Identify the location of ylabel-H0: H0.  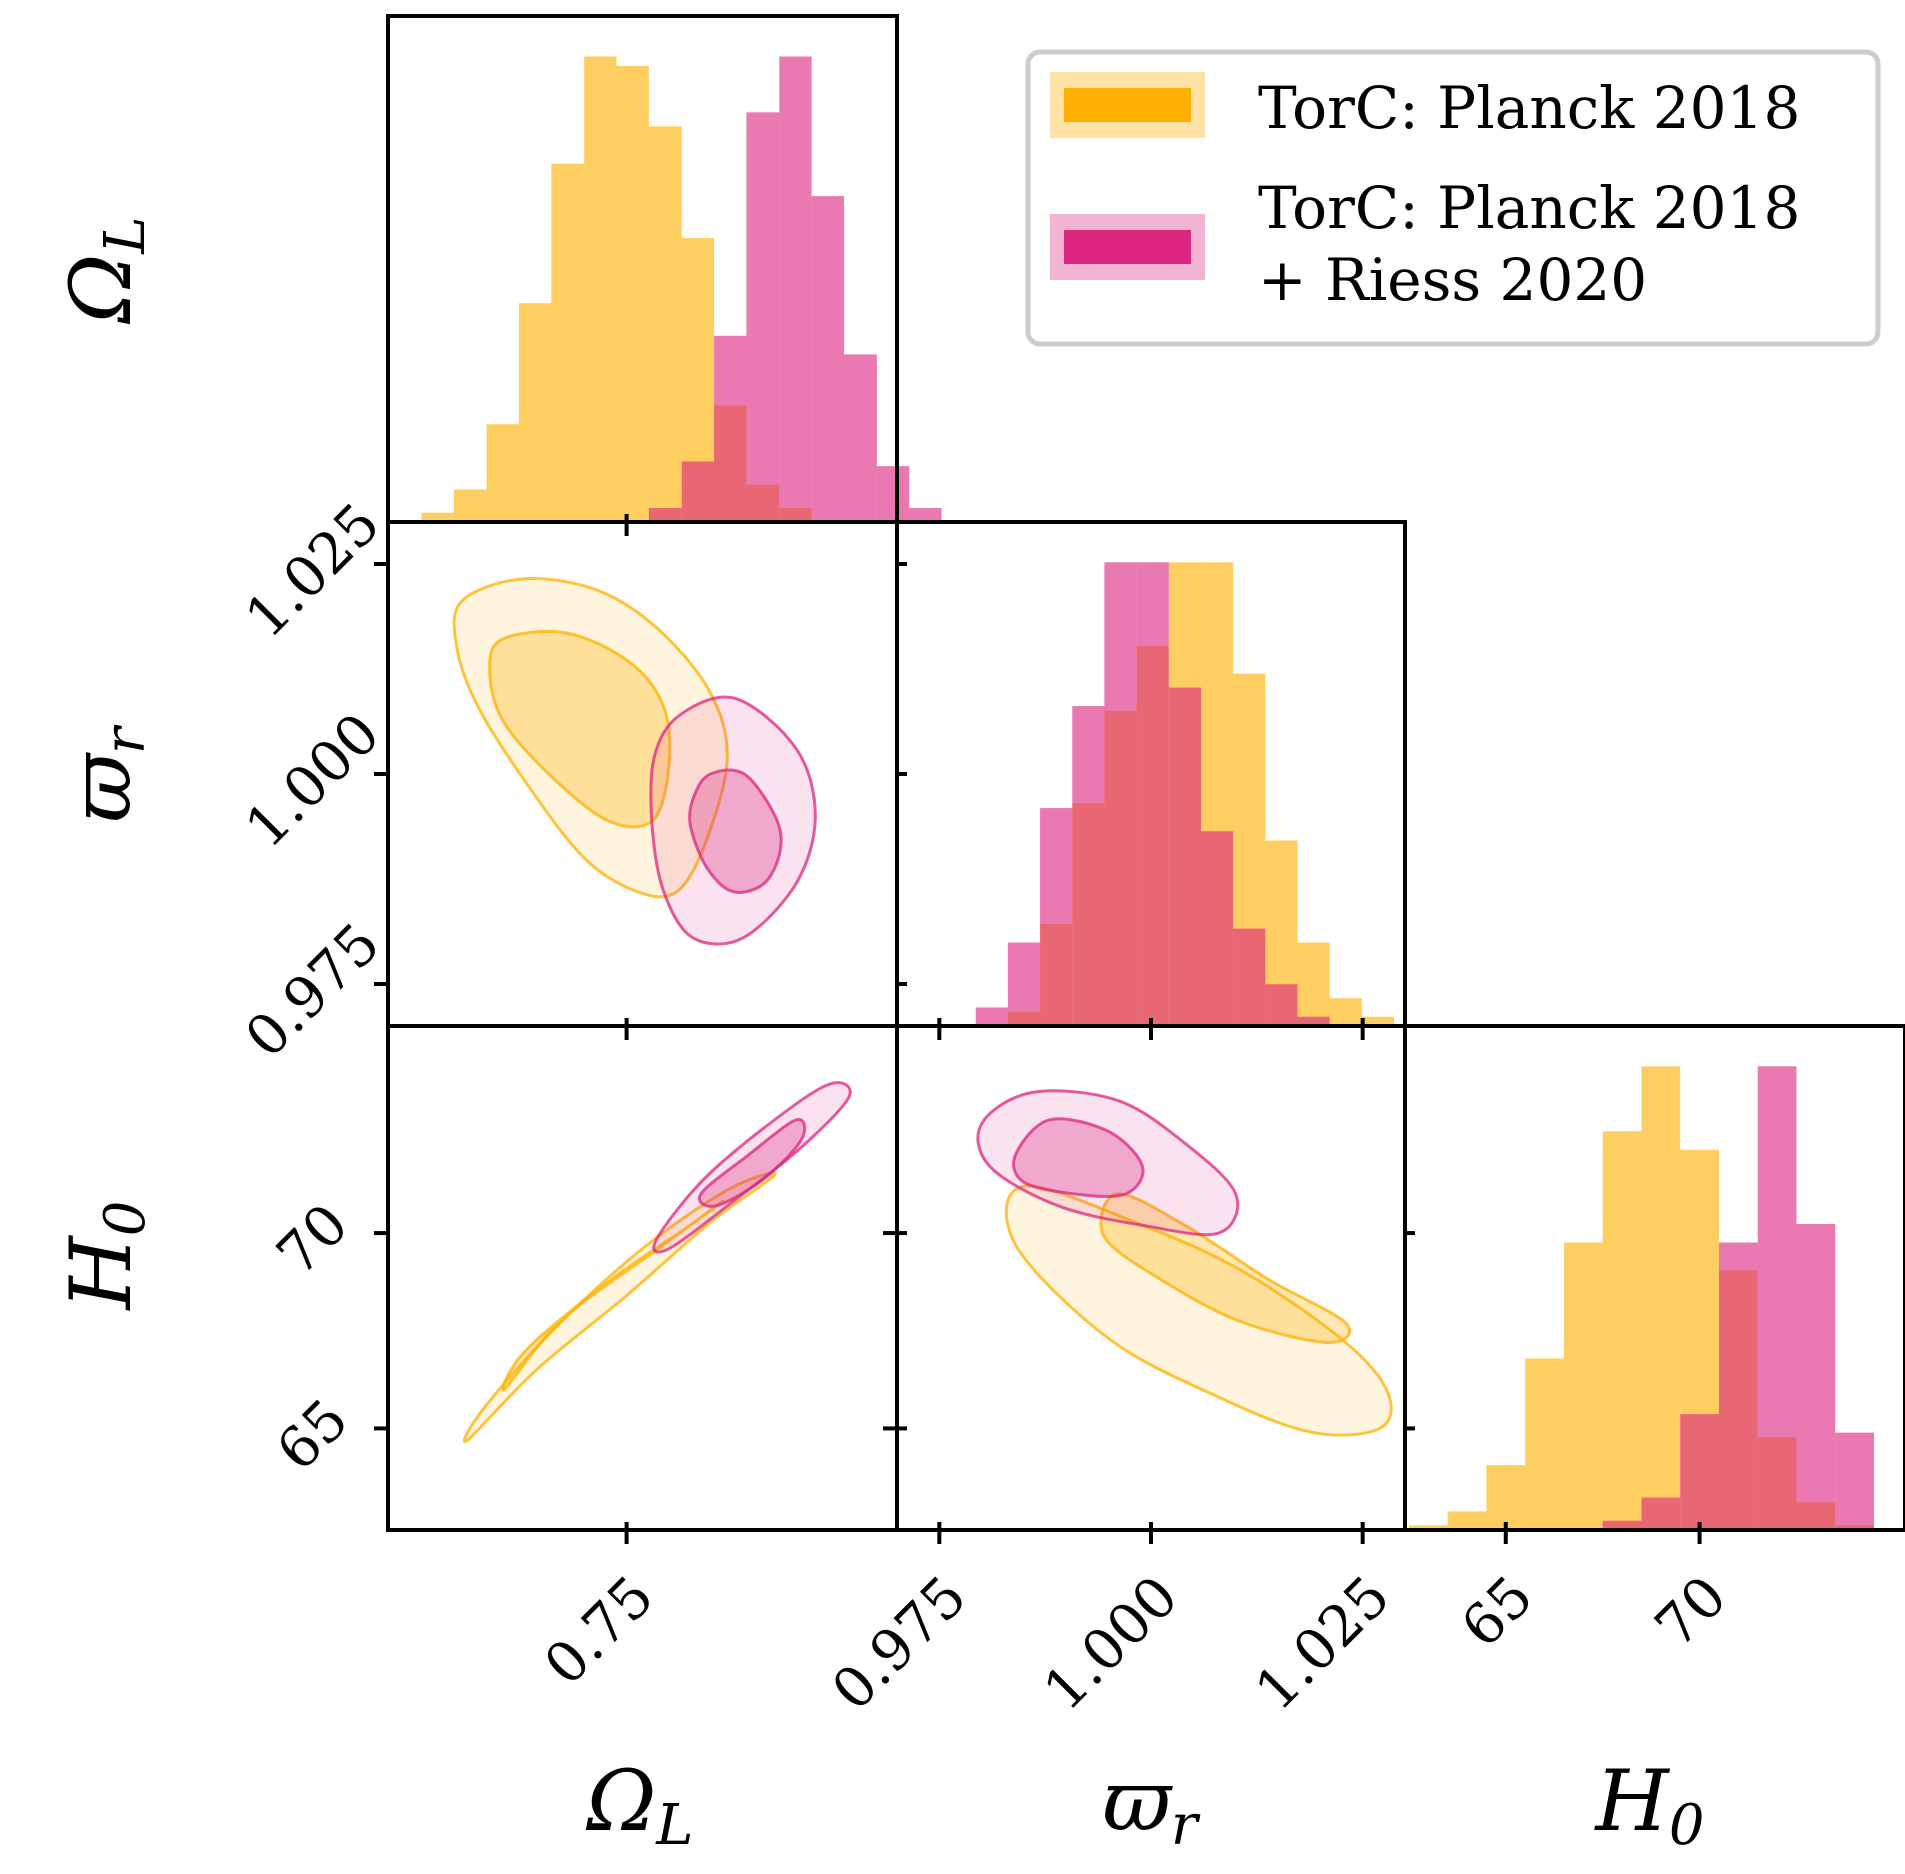
(105, 1256).